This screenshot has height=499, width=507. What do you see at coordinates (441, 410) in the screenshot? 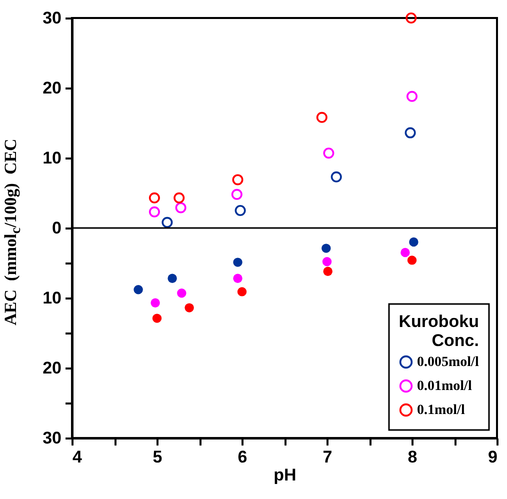
I see `legend-label: 0.1mol/l` at bounding box center [441, 410].